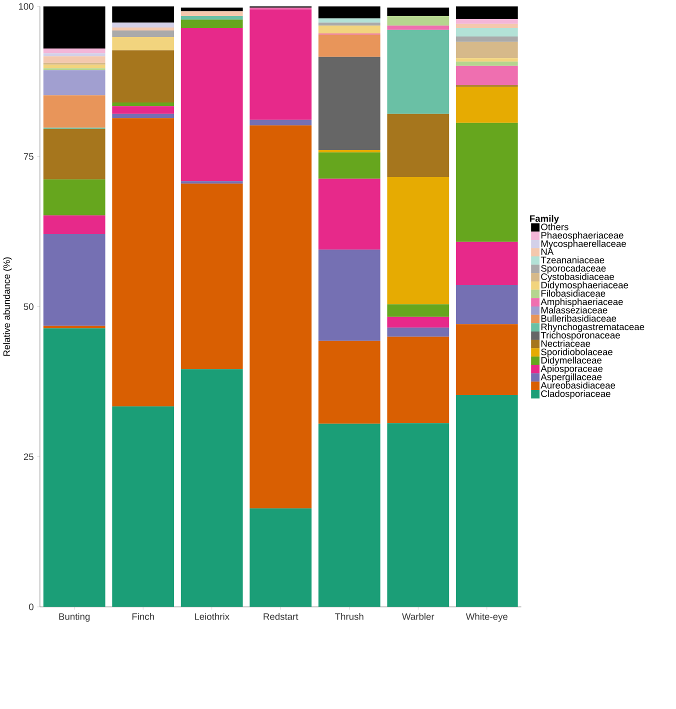 This screenshot has height=709, width=676. Describe the element at coordinates (578, 318) in the screenshot. I see `legend-label: Bulleribasidiaceae` at that location.